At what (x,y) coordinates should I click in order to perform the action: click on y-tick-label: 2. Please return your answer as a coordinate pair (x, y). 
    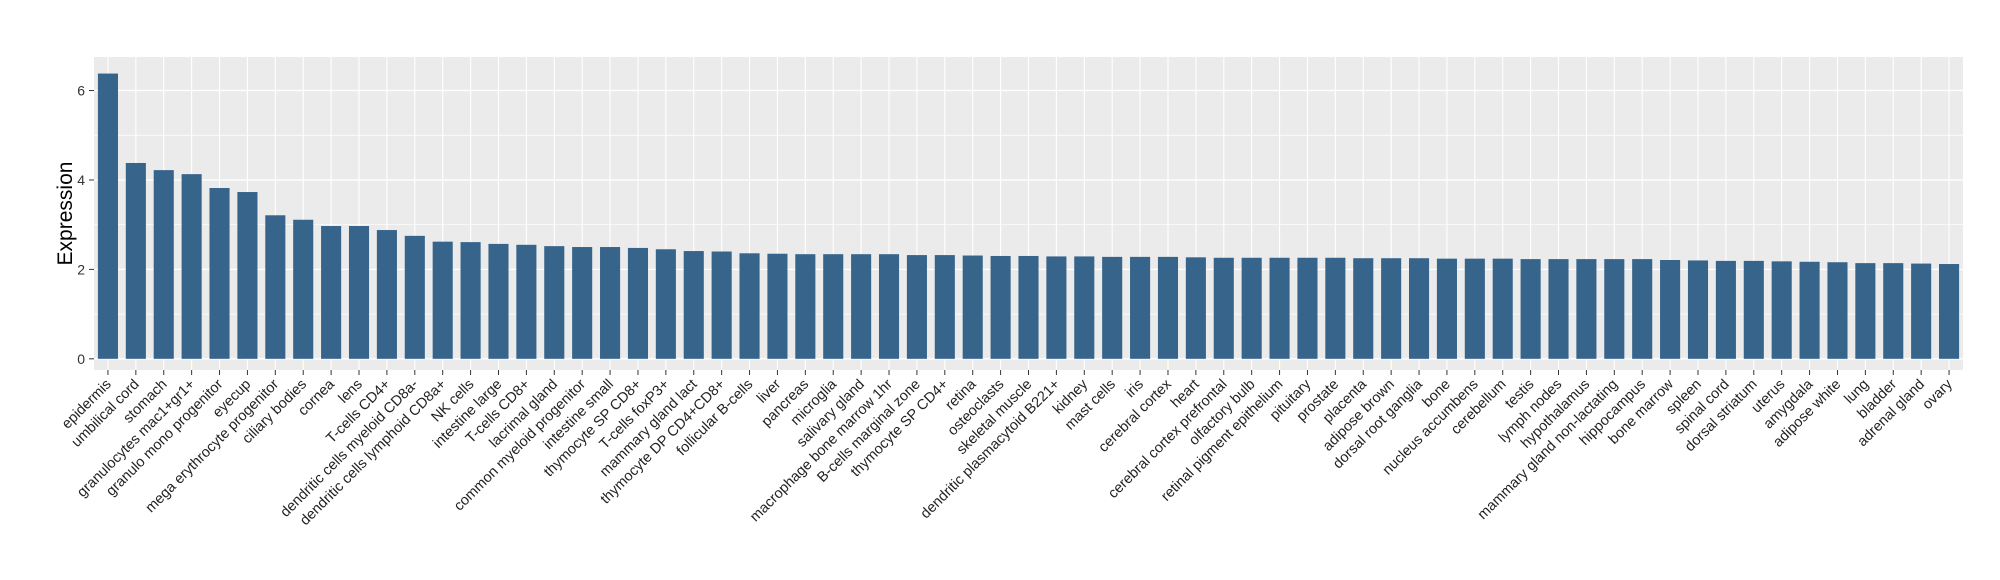
    Looking at the image, I should click on (81, 269).